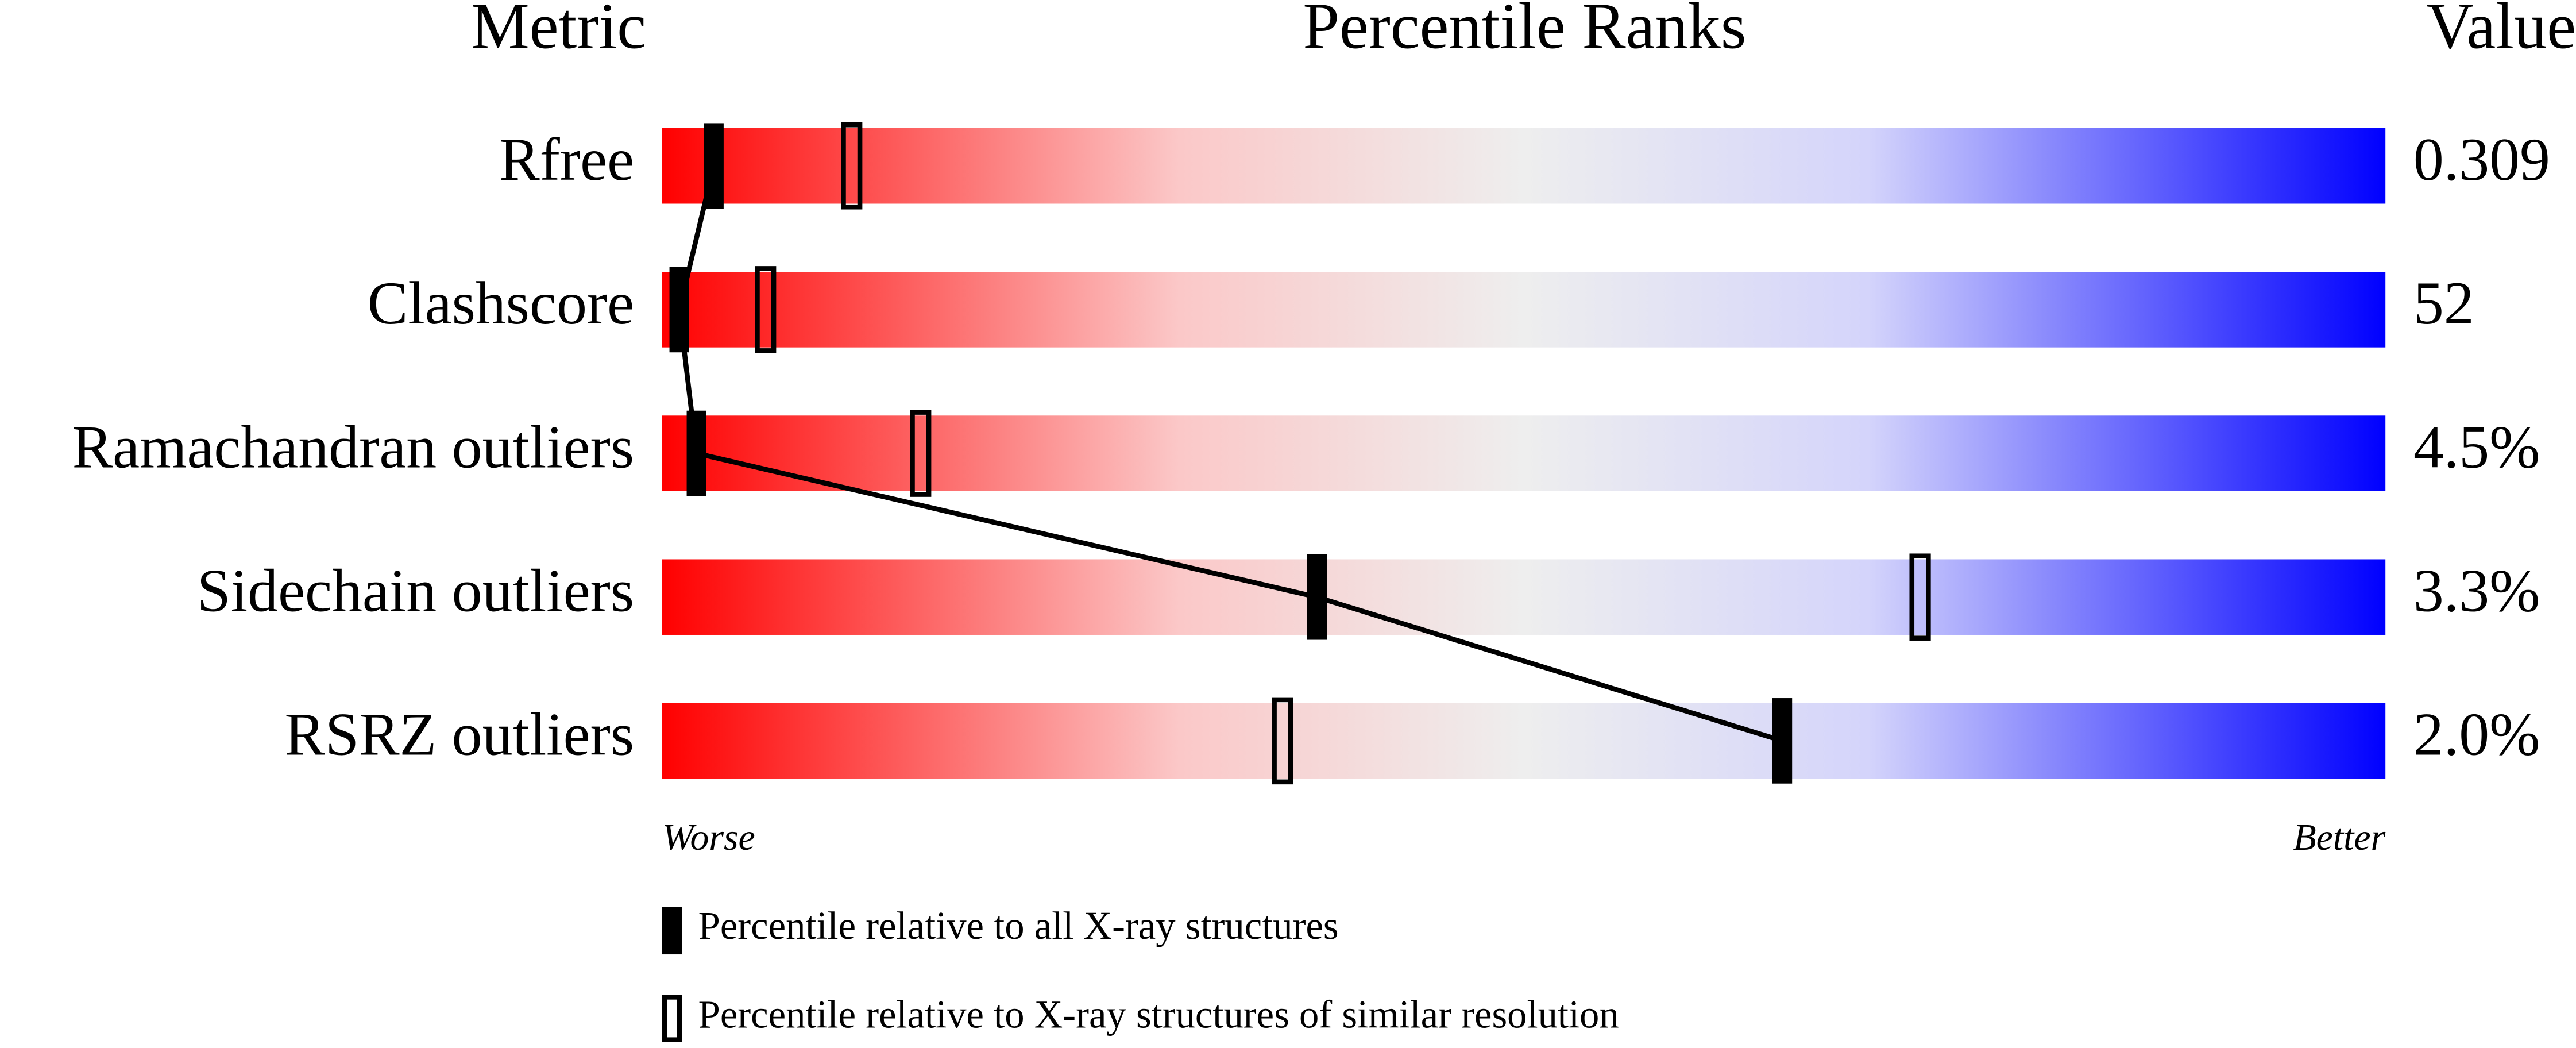  I want to click on header-metric: Metric, so click(558, 31).